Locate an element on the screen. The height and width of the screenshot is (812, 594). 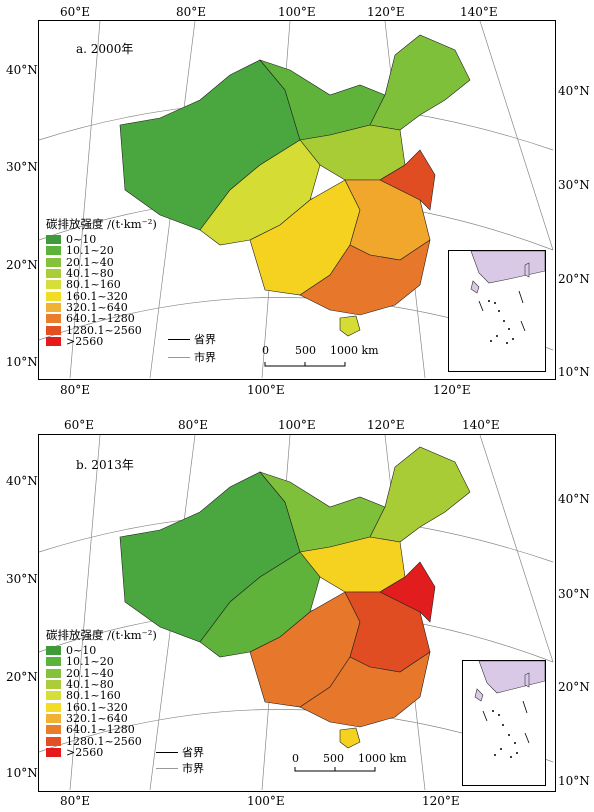
panel-title: a. 2000年 is located at coordinates (105, 49).